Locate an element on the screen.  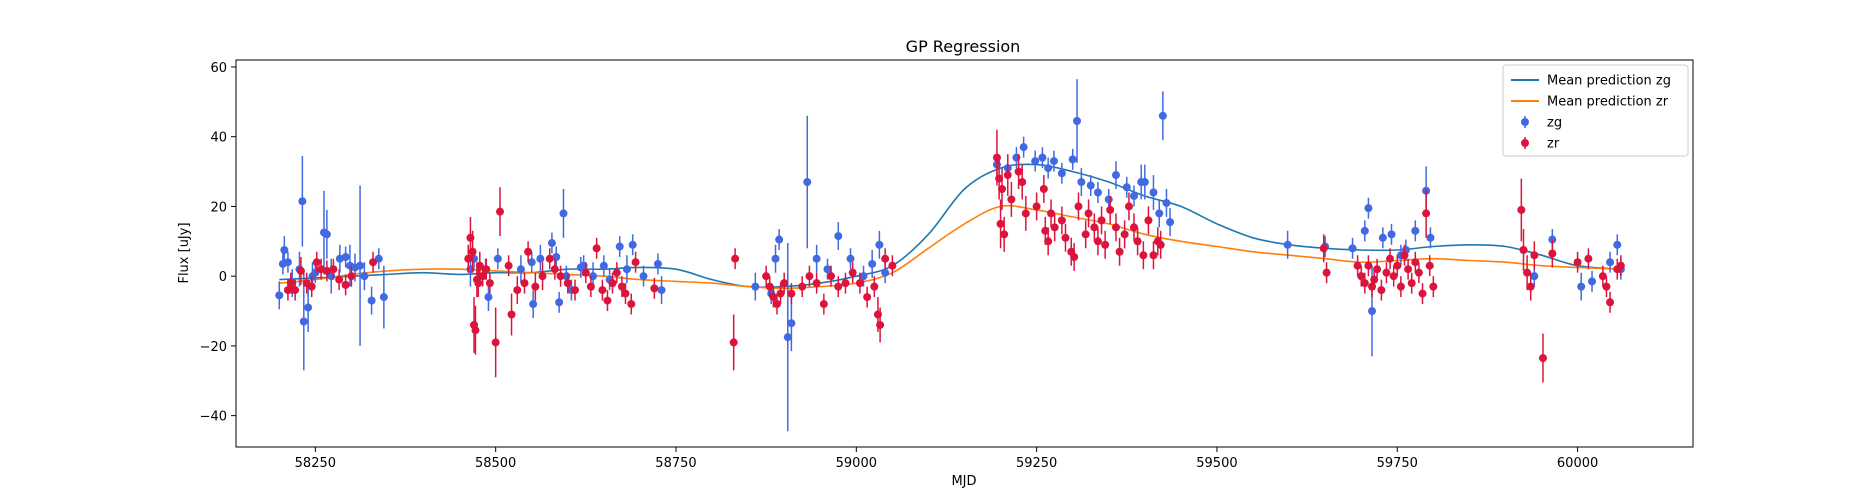
x-tick-label: 58500 is located at coordinates (495, 463).